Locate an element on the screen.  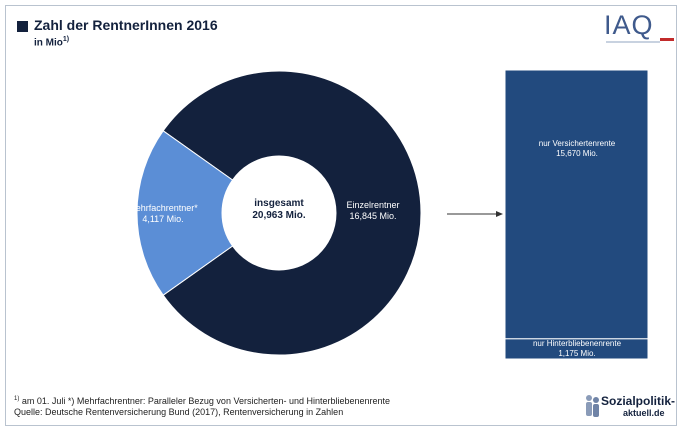
sozialpolitik-aktuell-logo: Sozialpolitik- aktuell.de is located at coordinates (629, 407).